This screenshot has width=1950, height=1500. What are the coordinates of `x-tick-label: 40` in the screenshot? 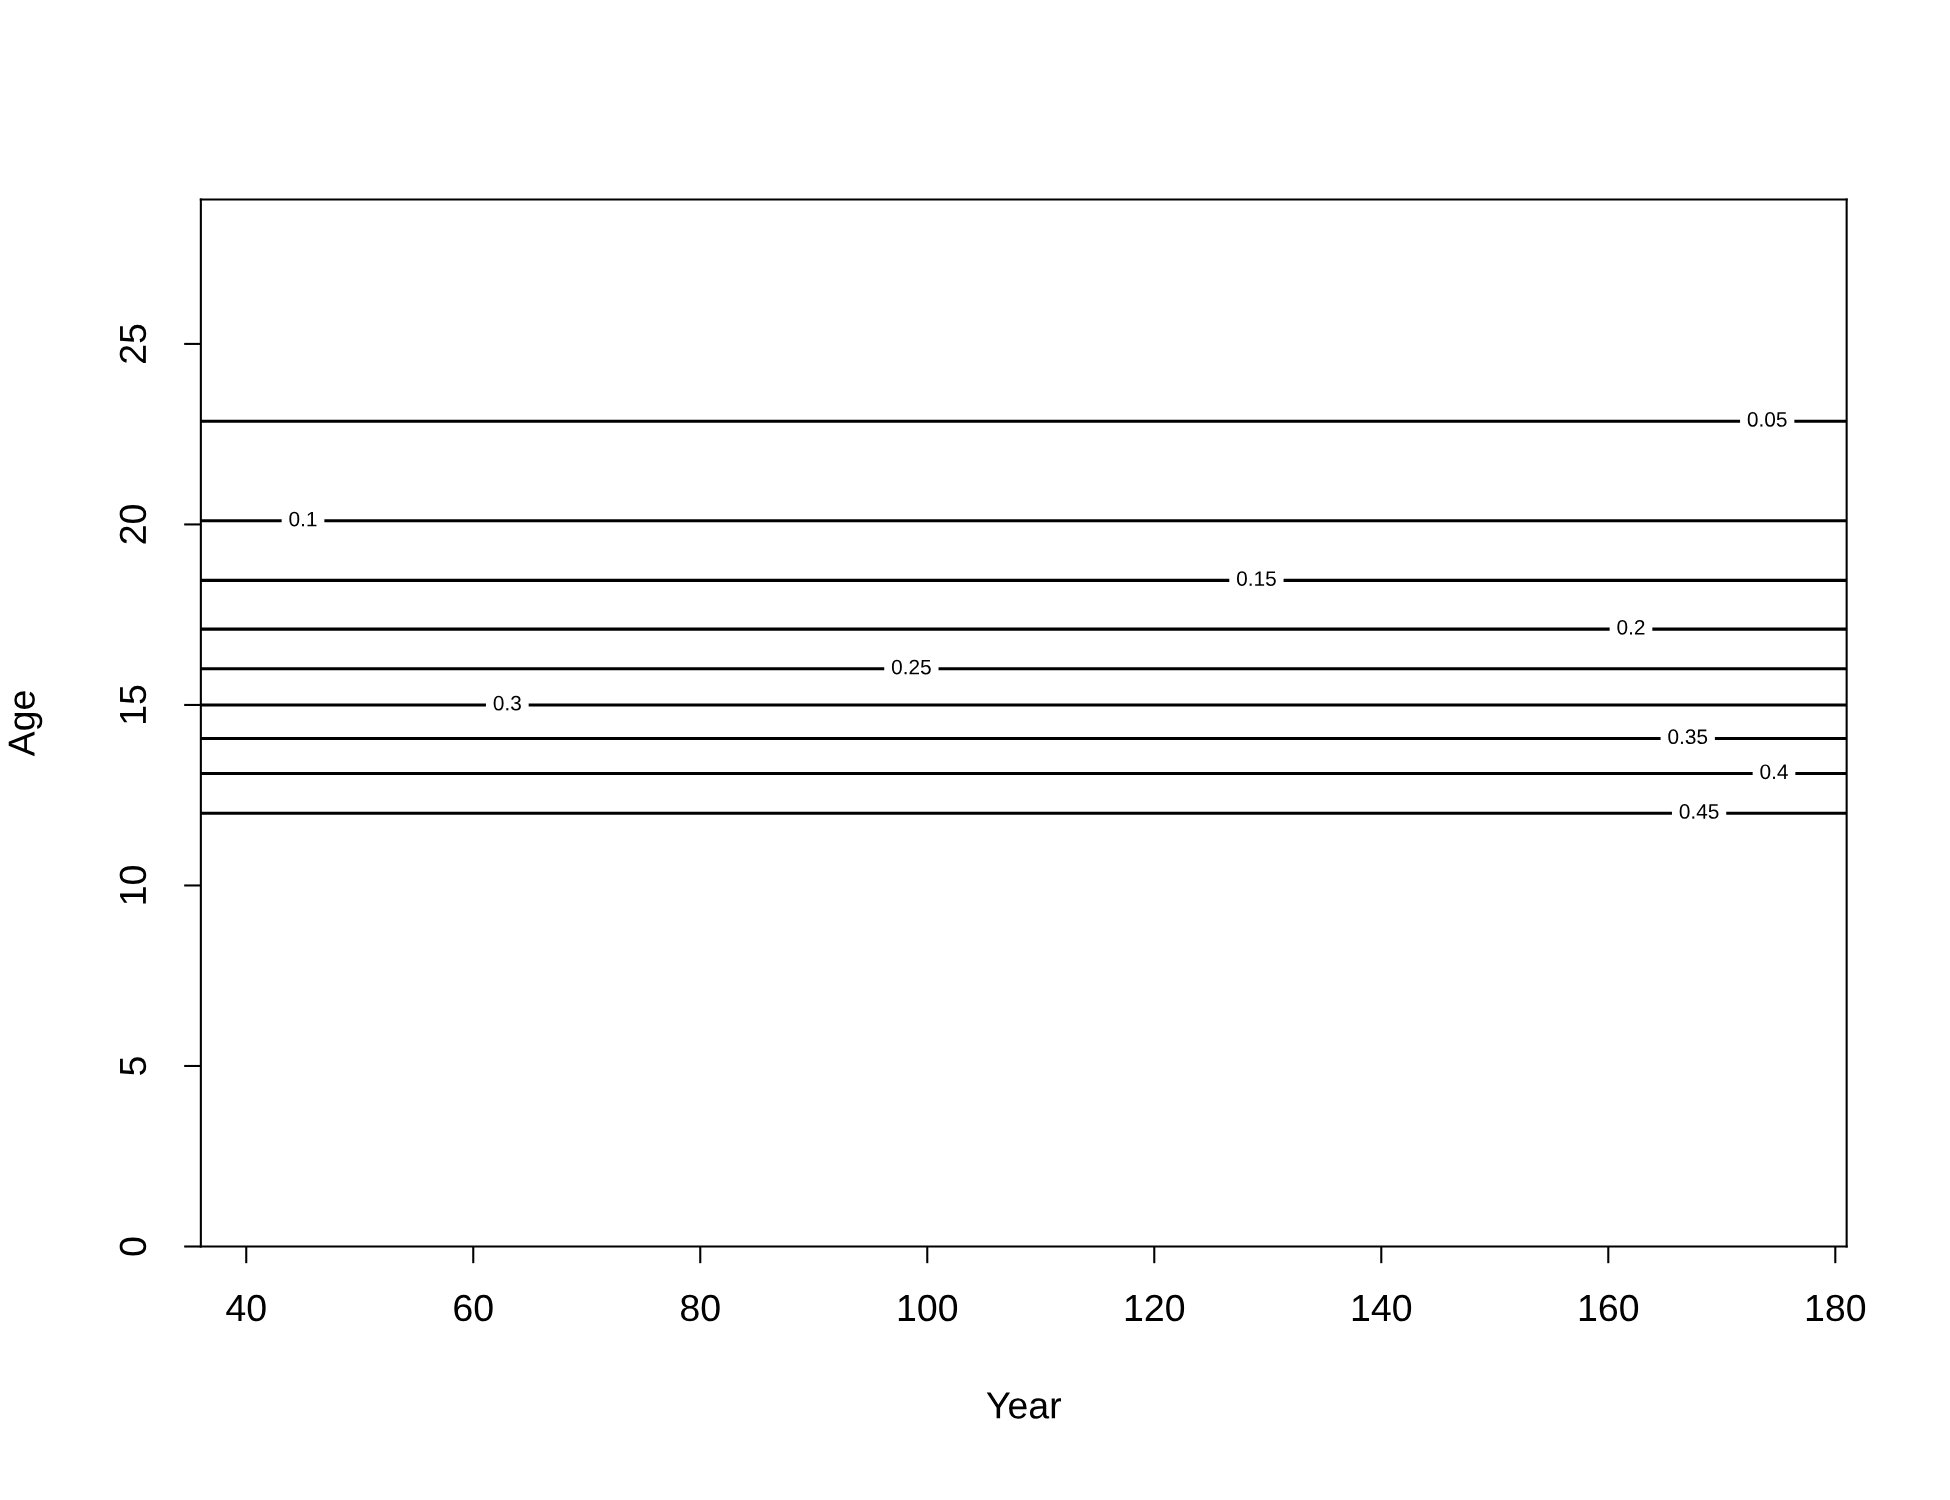 It's located at (246, 1308).